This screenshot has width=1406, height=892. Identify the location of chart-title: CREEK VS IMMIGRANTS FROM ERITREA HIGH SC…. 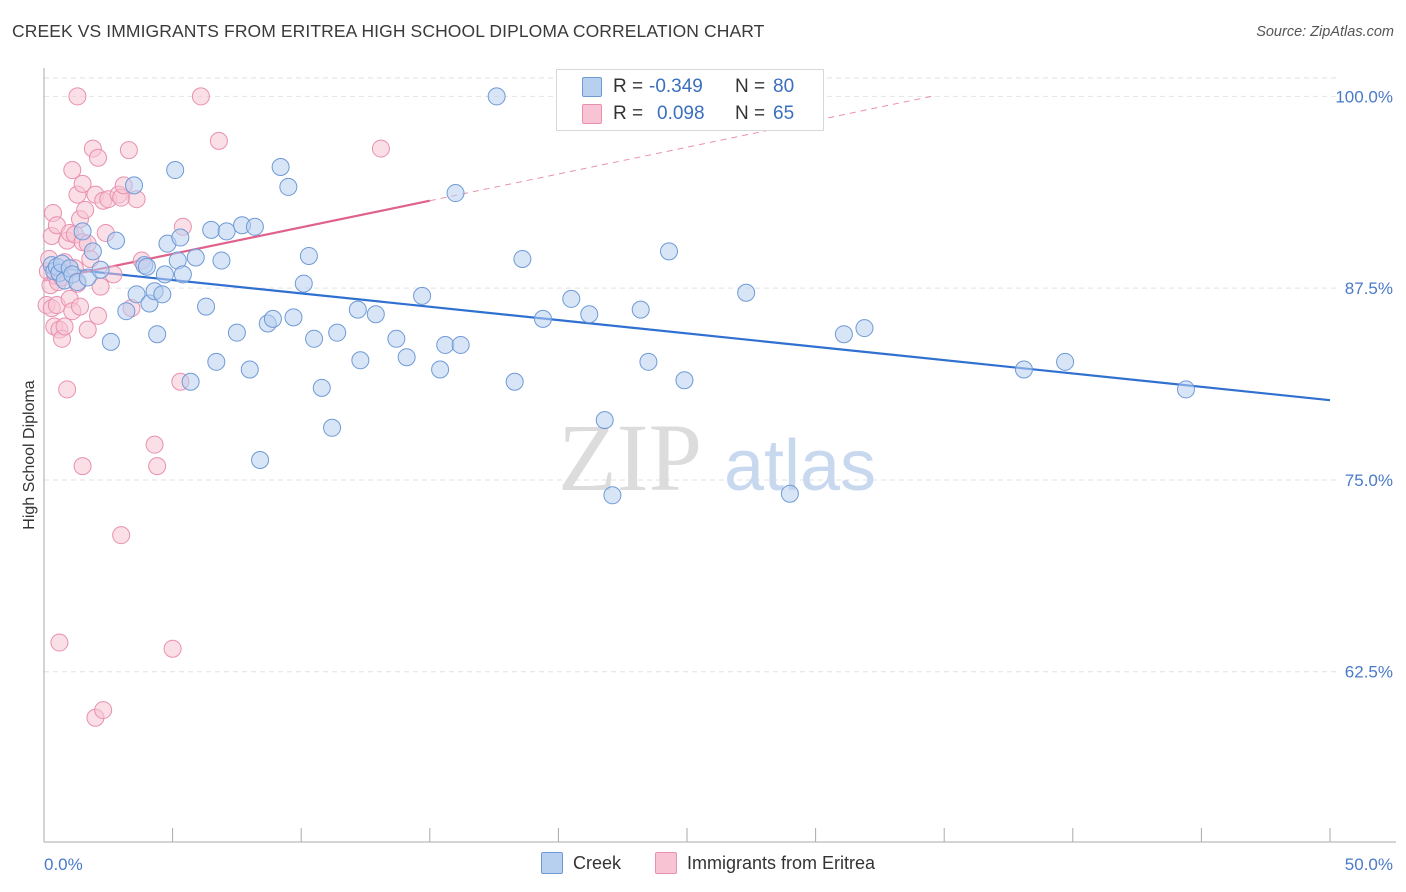
(388, 31).